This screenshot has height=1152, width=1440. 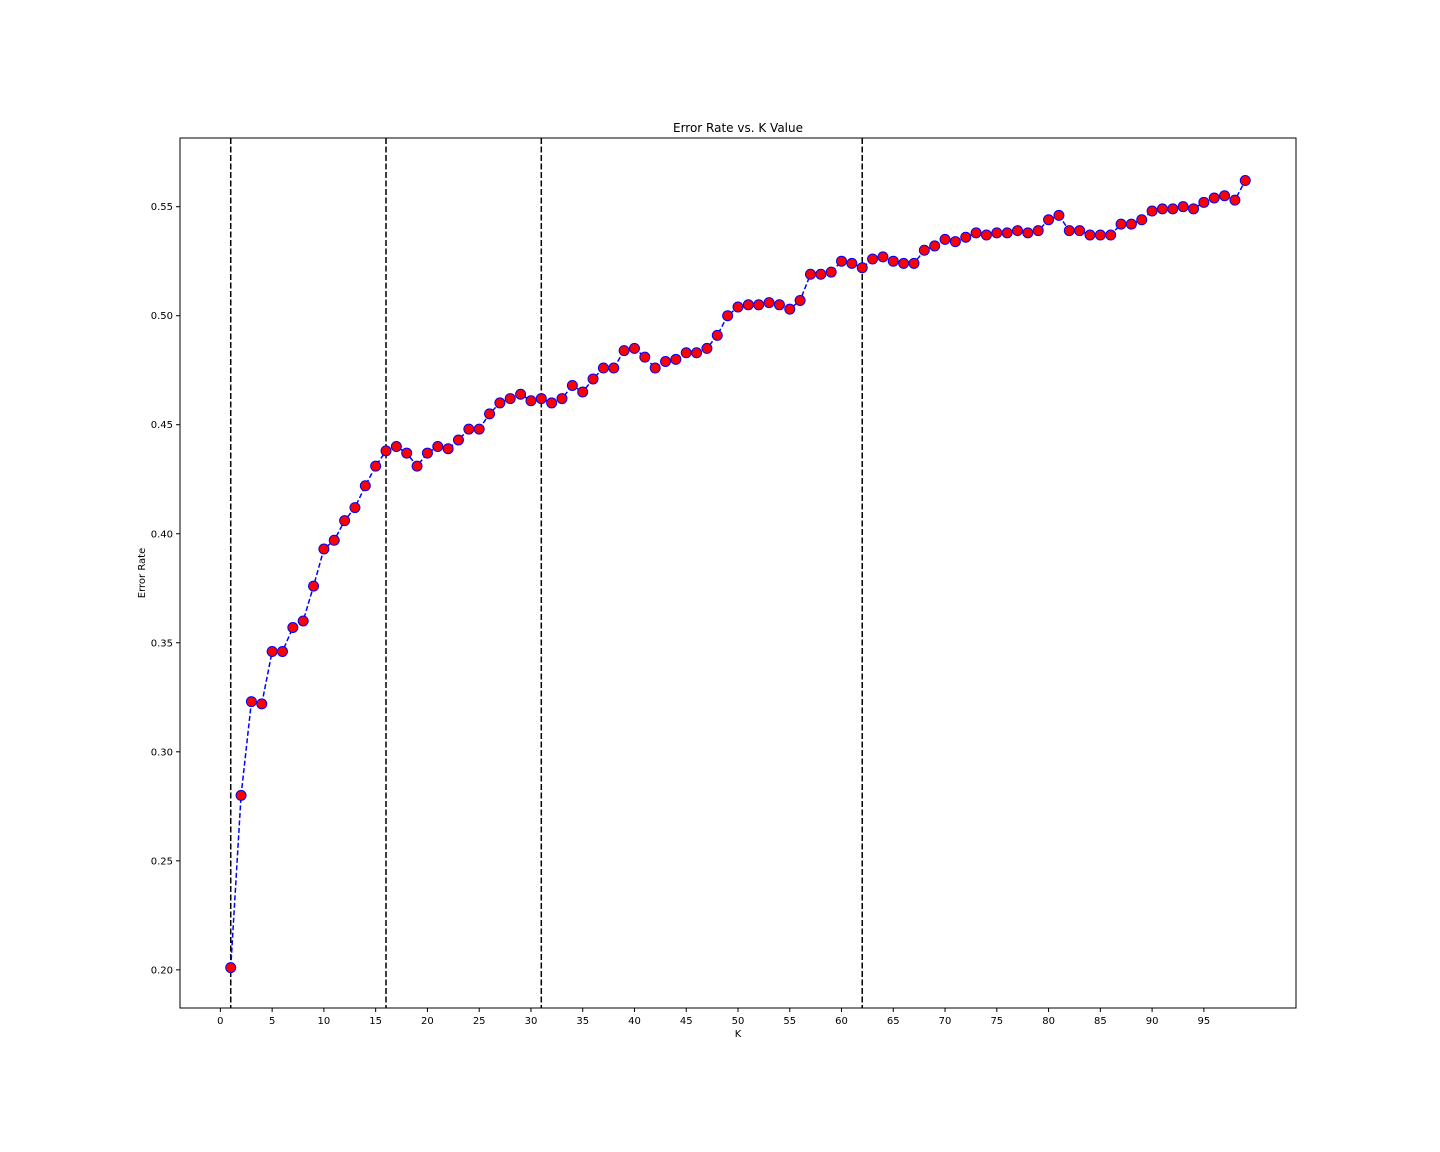 What do you see at coordinates (738, 128) in the screenshot?
I see `chart-title: Error Rate vs. K Value` at bounding box center [738, 128].